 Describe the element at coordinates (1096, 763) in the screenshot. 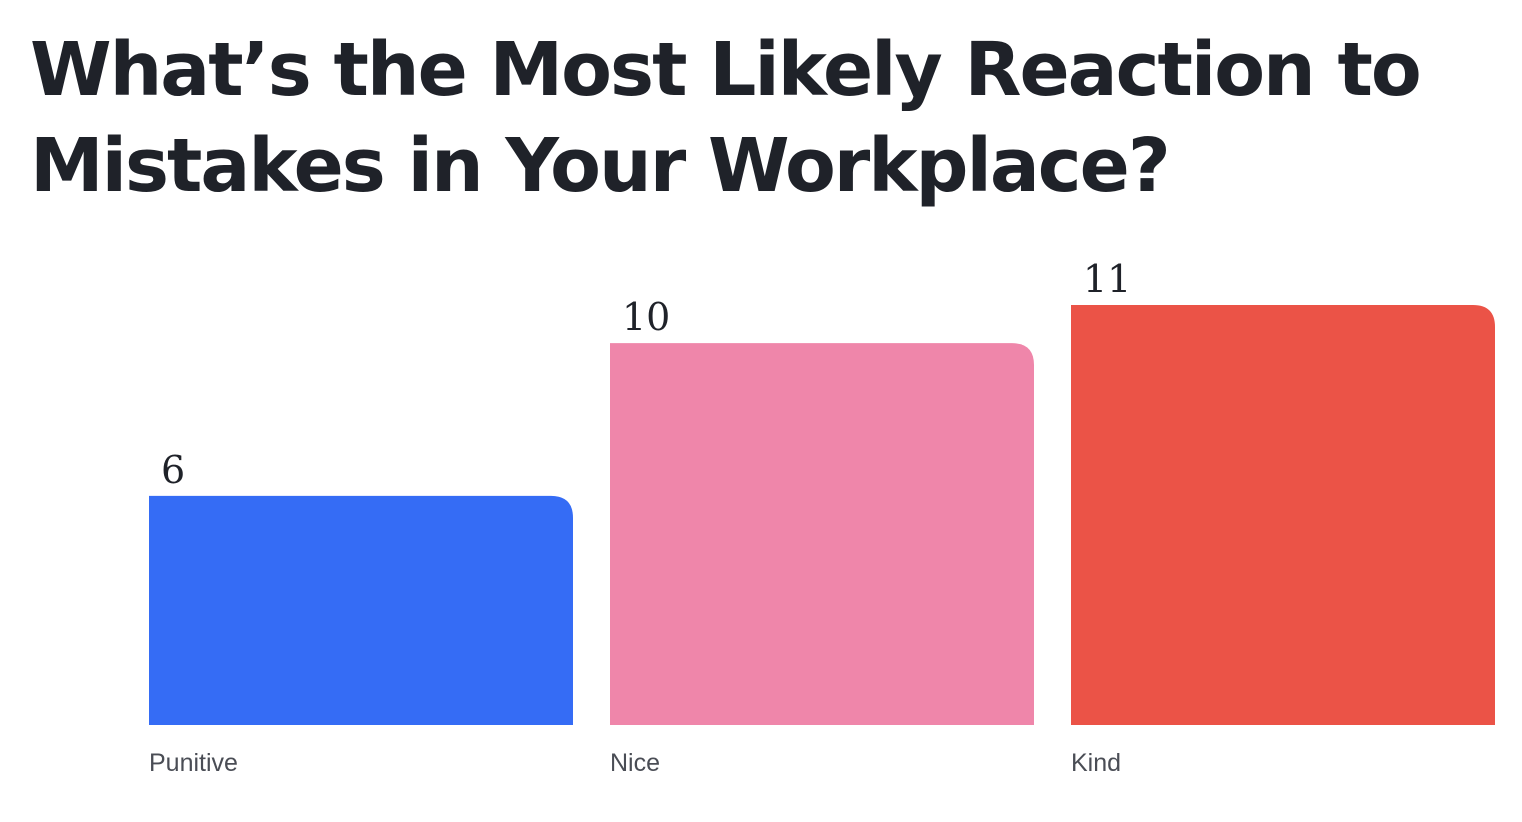

I see `category-label-kind: Kind` at that location.